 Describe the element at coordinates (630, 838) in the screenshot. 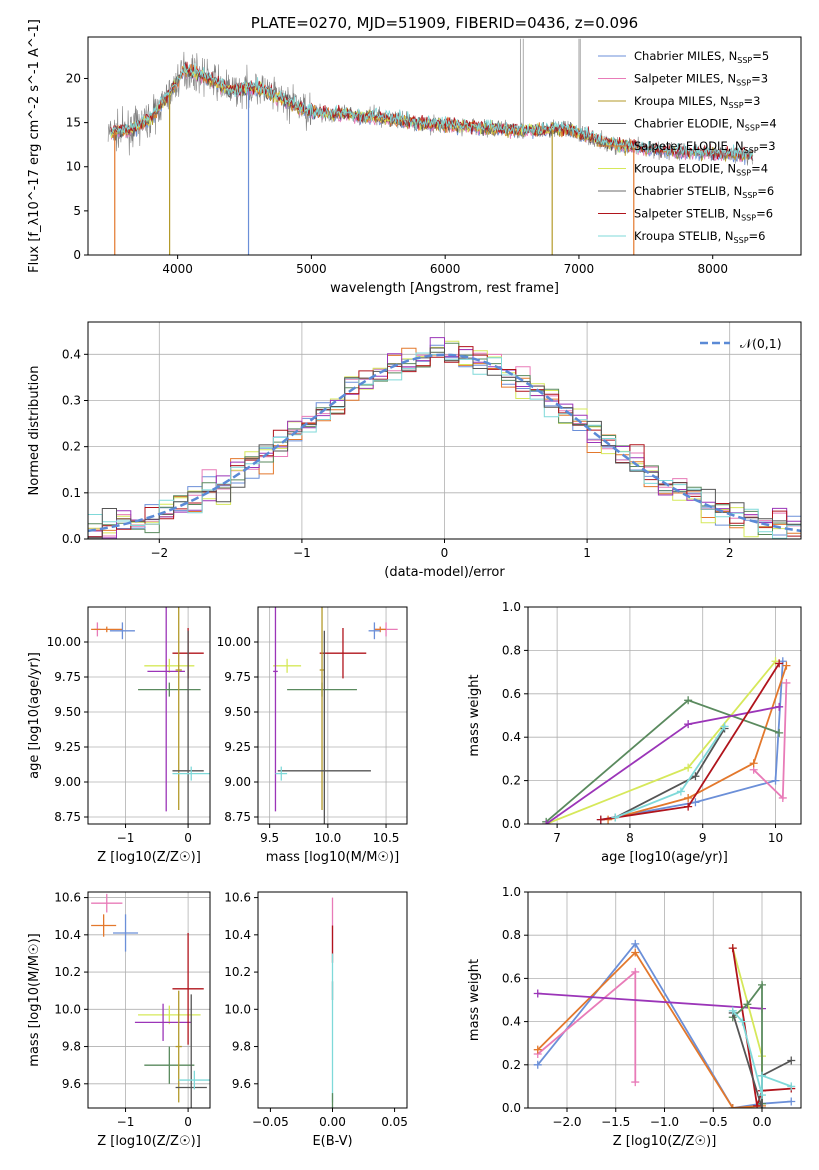

I see `x-tick-label: 8` at that location.